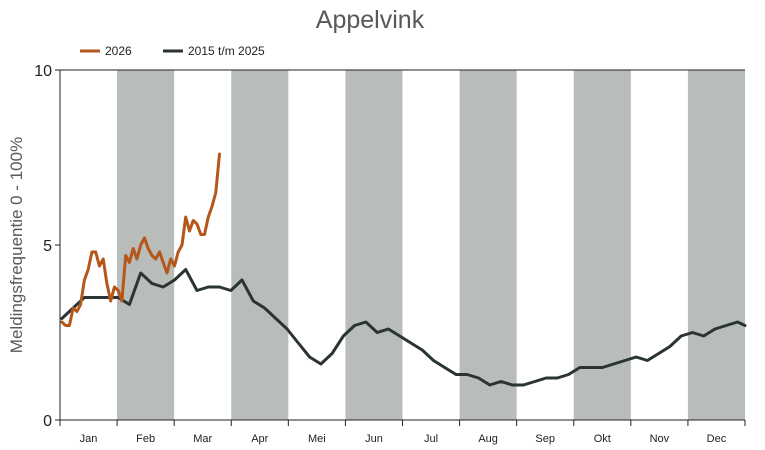 This screenshot has height=450, width=765. I want to click on legend-label-2026: 2026, so click(118, 51).